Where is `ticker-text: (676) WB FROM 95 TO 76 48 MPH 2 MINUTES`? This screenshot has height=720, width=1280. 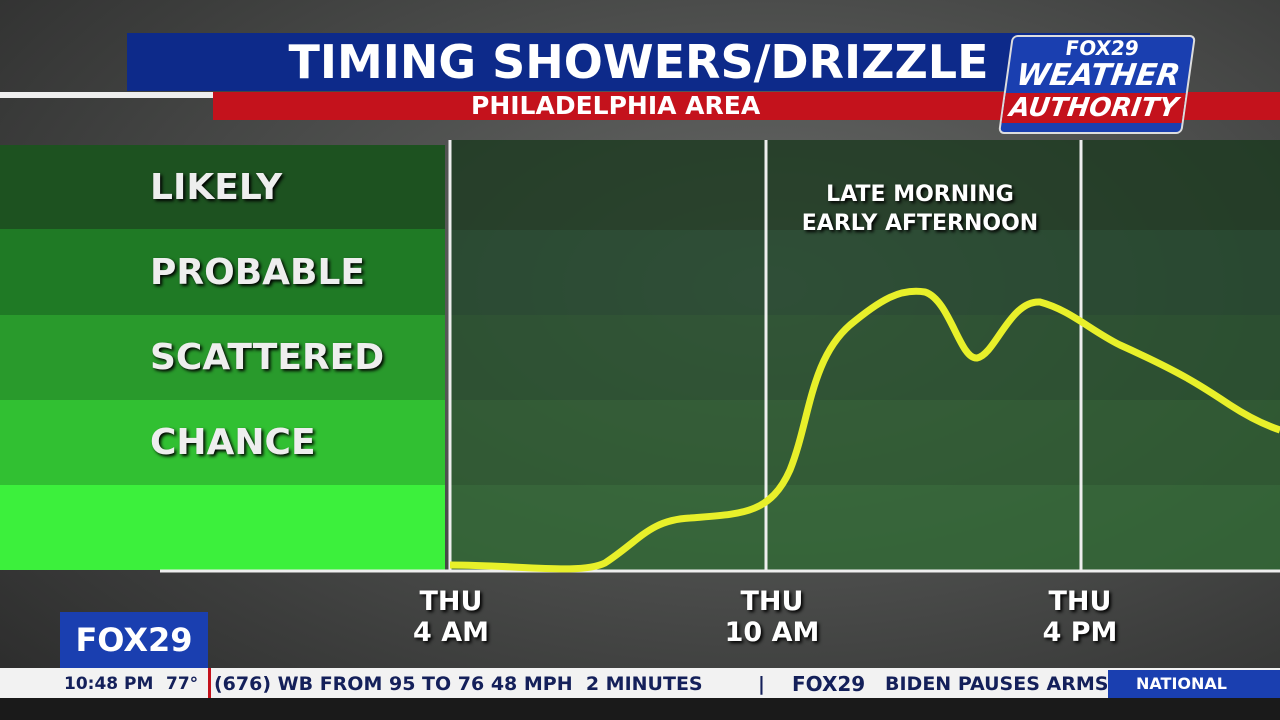 ticker-text: (676) WB FROM 95 TO 76 48 MPH 2 MINUTES is located at coordinates (458, 684).